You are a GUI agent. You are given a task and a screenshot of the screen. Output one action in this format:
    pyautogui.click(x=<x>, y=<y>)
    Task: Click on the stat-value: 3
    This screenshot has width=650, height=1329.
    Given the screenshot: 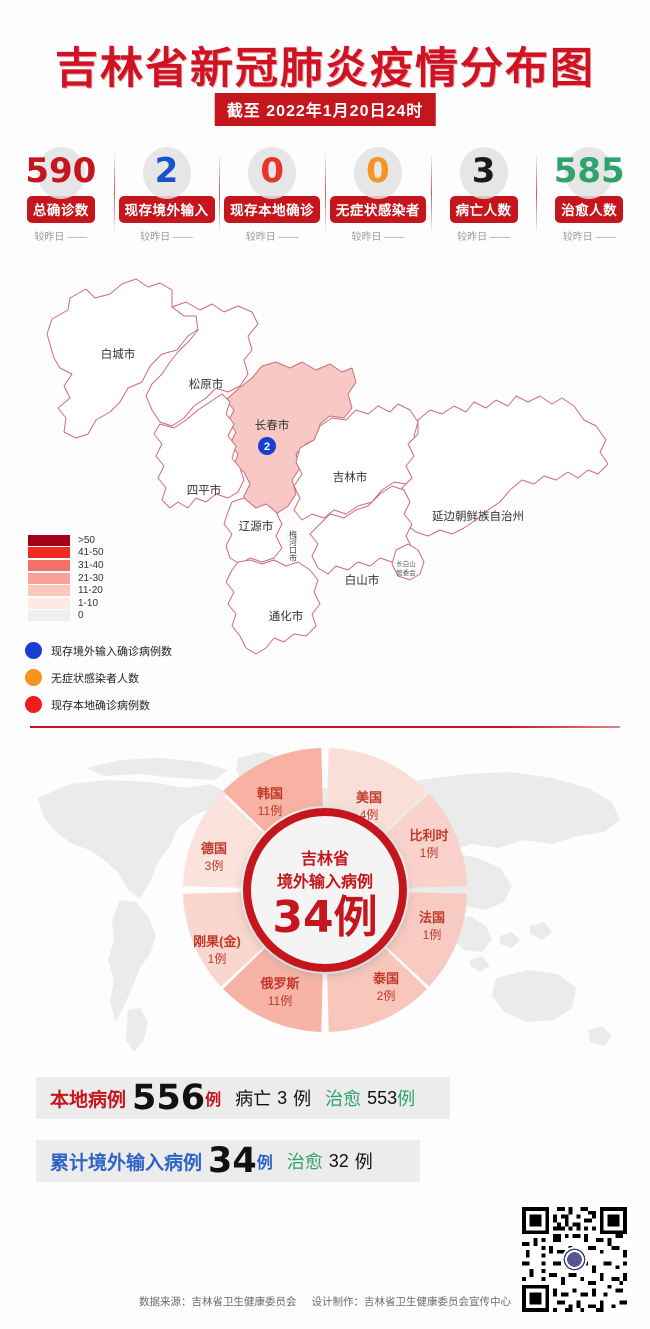 What is the action you would take?
    pyautogui.click(x=483, y=171)
    